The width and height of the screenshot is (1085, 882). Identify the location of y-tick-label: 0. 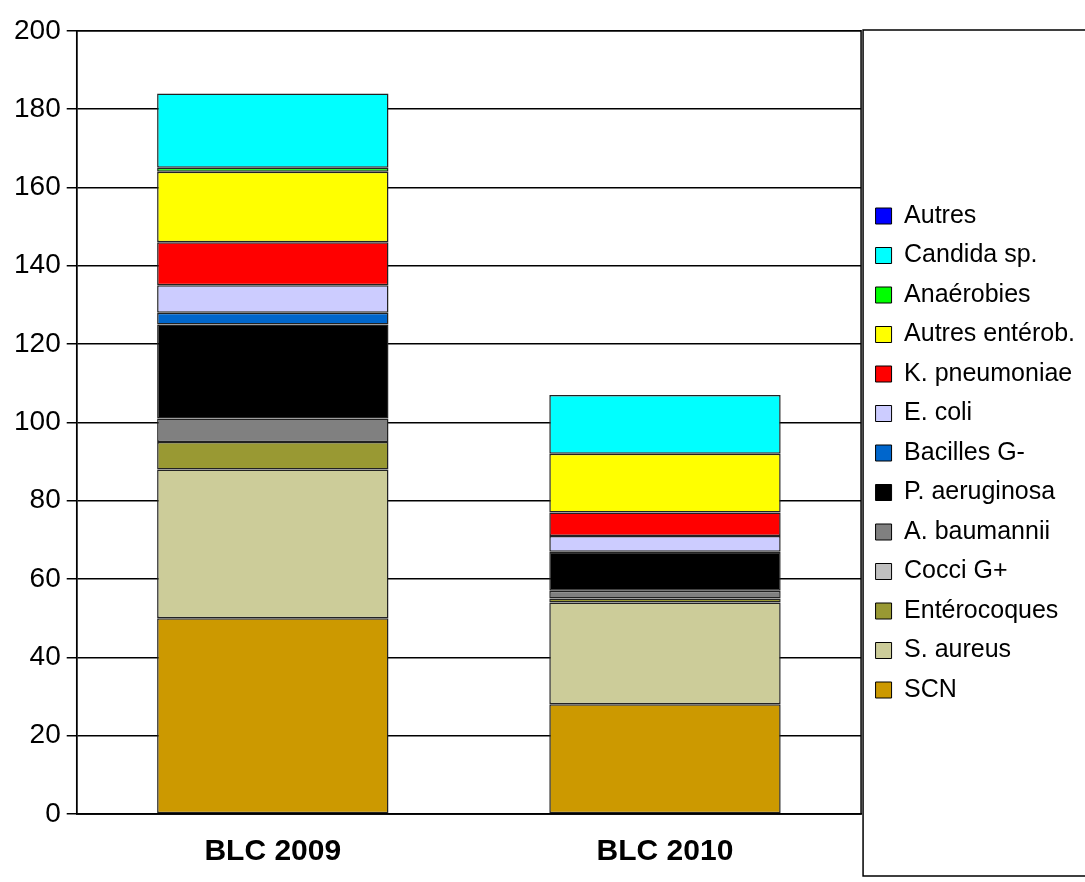
(53, 812).